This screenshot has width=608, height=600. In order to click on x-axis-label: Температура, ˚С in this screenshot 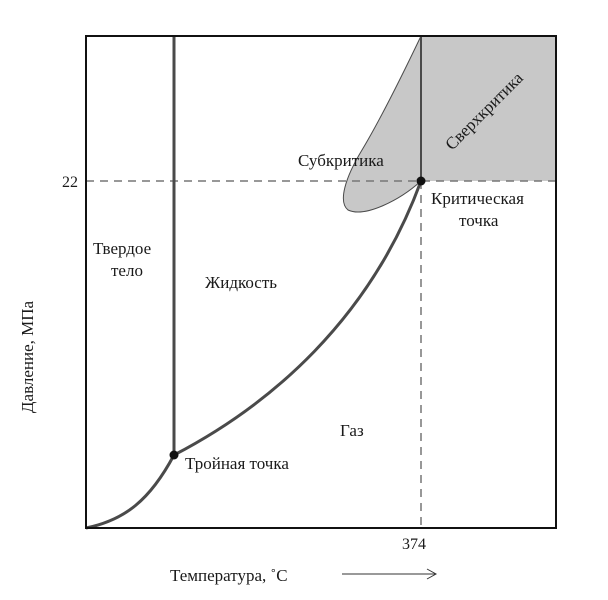, I will do `click(229, 575)`.